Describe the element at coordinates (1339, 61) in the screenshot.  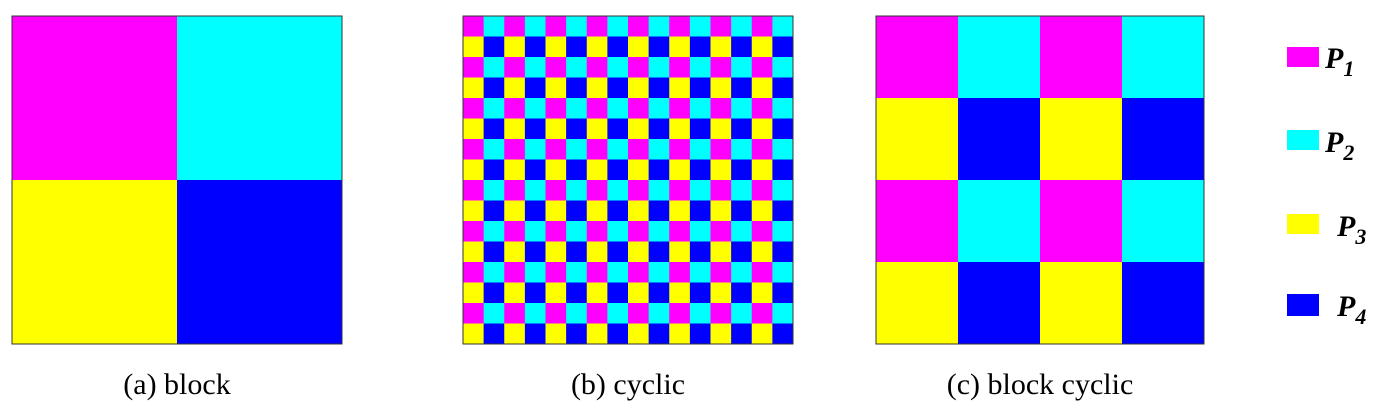
I see `legend-label-p1: P1` at that location.